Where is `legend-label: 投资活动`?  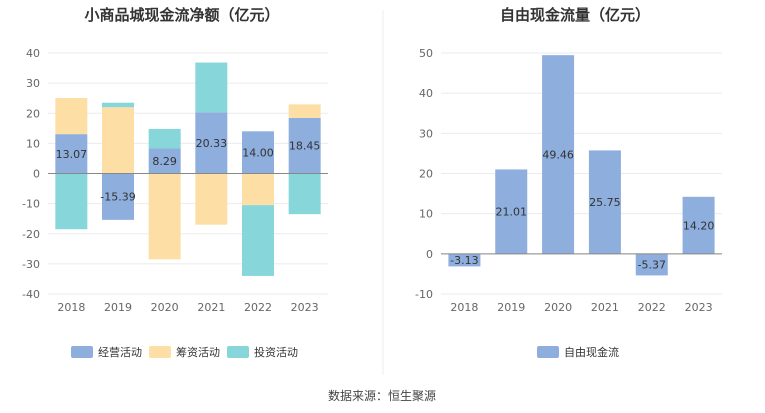 legend-label: 投资活动 is located at coordinates (276, 352).